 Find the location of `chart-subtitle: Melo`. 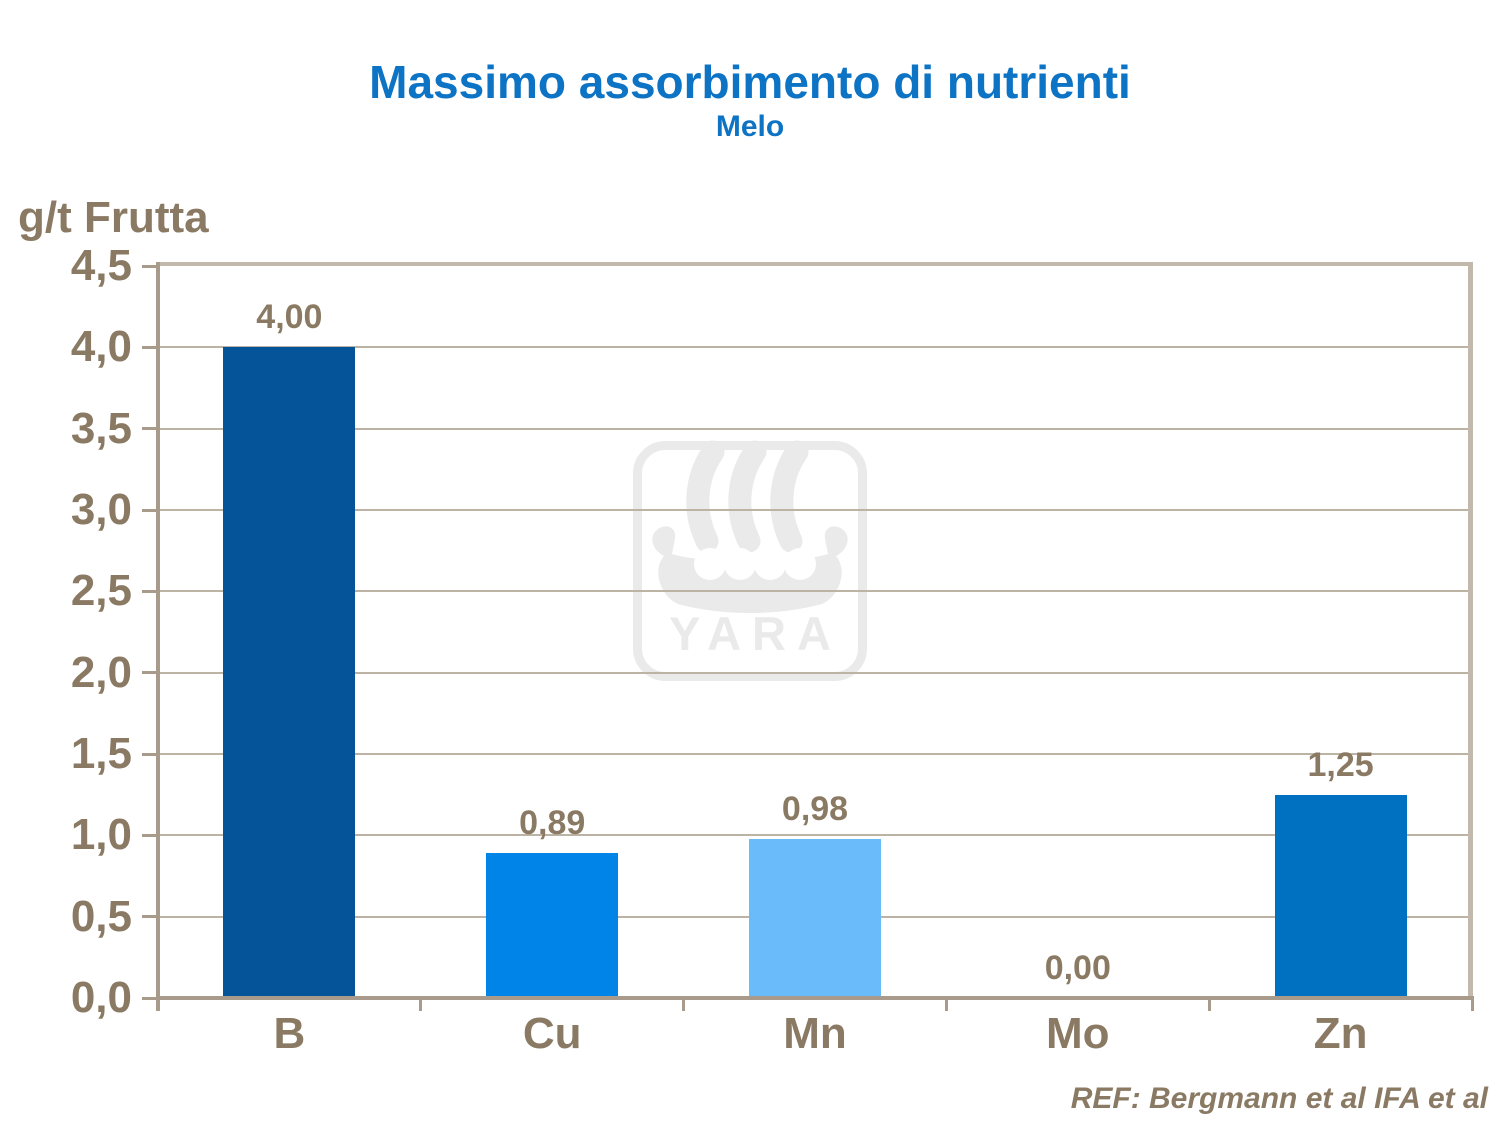

chart-subtitle: Melo is located at coordinates (750, 126).